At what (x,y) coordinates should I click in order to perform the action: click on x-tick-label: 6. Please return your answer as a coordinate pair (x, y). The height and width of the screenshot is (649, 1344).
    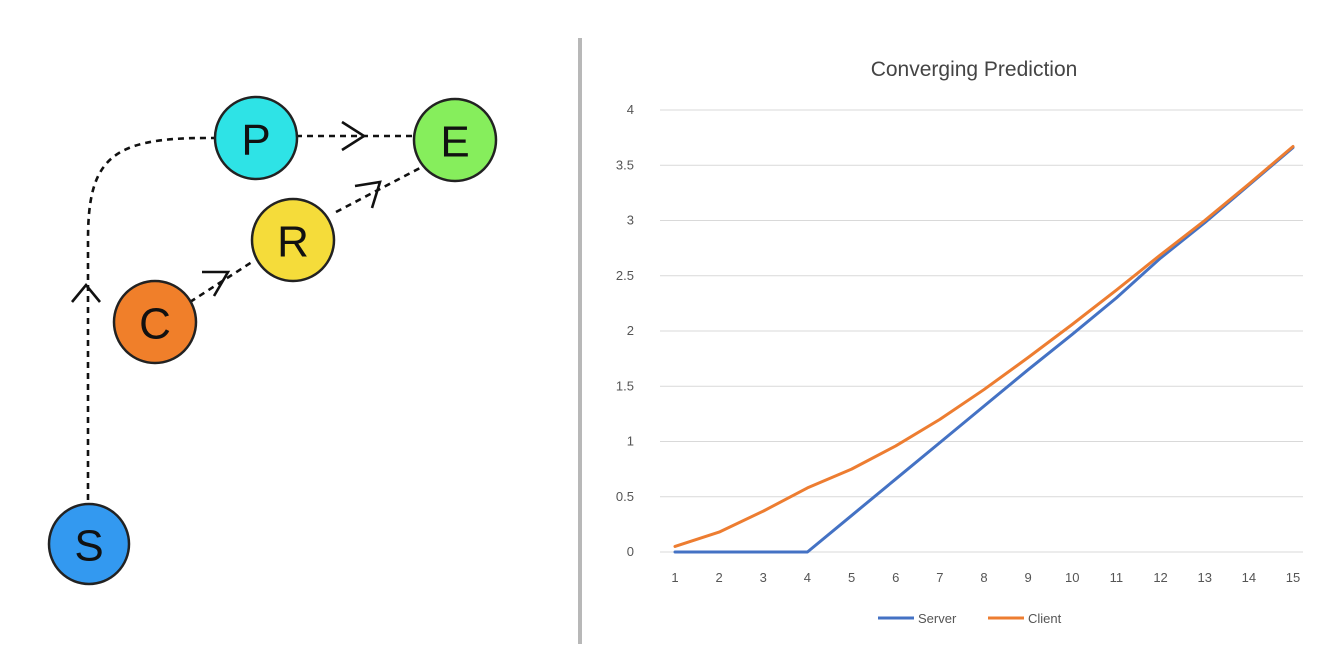
    Looking at the image, I should click on (895, 577).